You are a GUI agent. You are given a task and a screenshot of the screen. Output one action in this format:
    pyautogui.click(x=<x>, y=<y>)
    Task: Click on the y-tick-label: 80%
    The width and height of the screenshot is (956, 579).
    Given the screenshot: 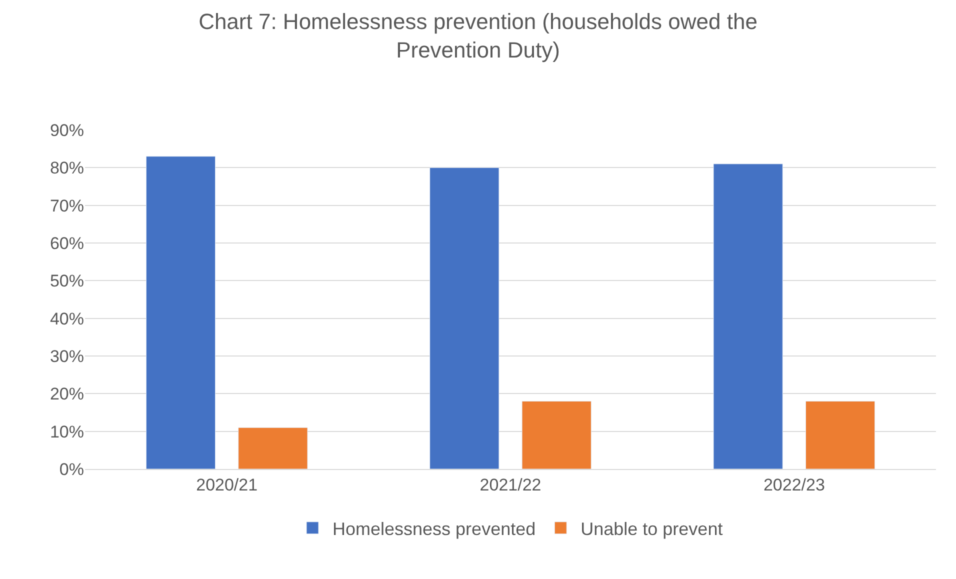 What is the action you would take?
    pyautogui.click(x=67, y=168)
    